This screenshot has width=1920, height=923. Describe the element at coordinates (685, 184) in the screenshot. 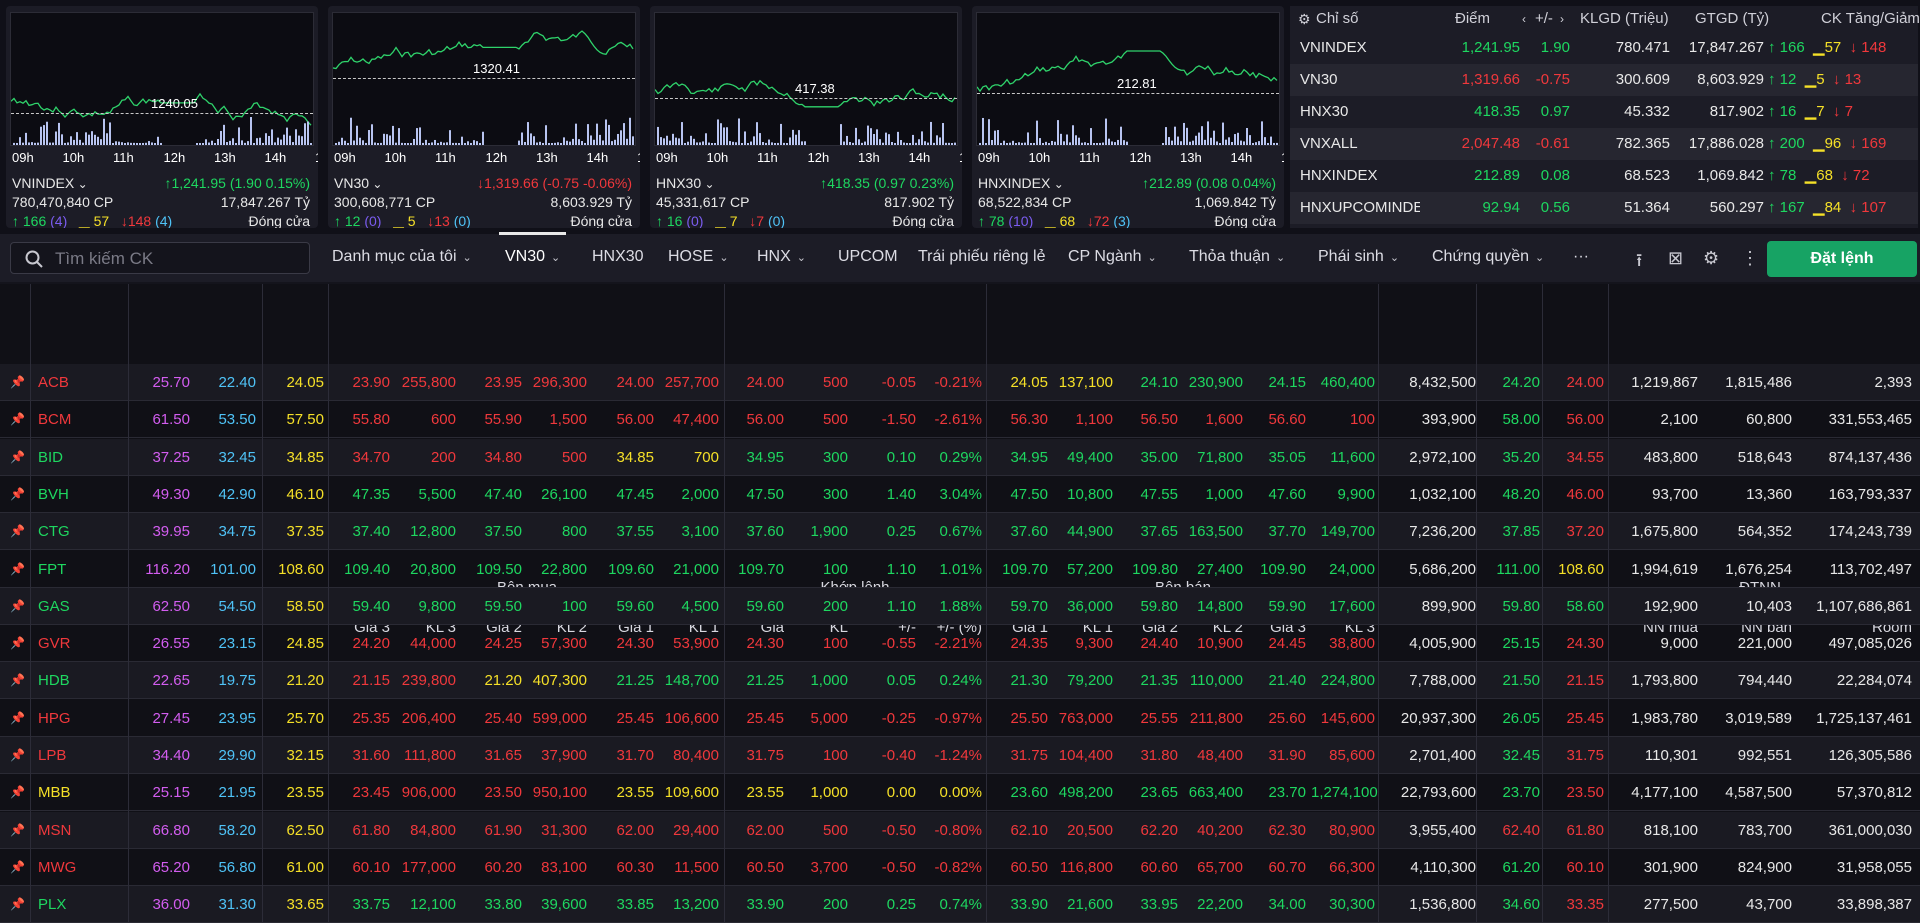

I see `index-name: HNX30 ⌄` at that location.